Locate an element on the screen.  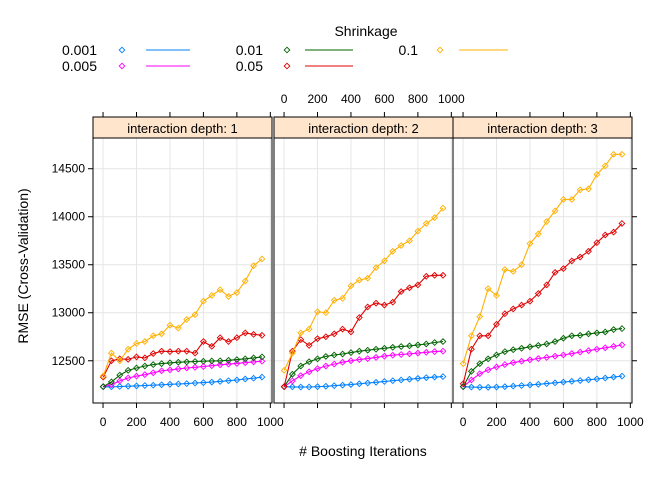
series-line is located at coordinates (182, 355).